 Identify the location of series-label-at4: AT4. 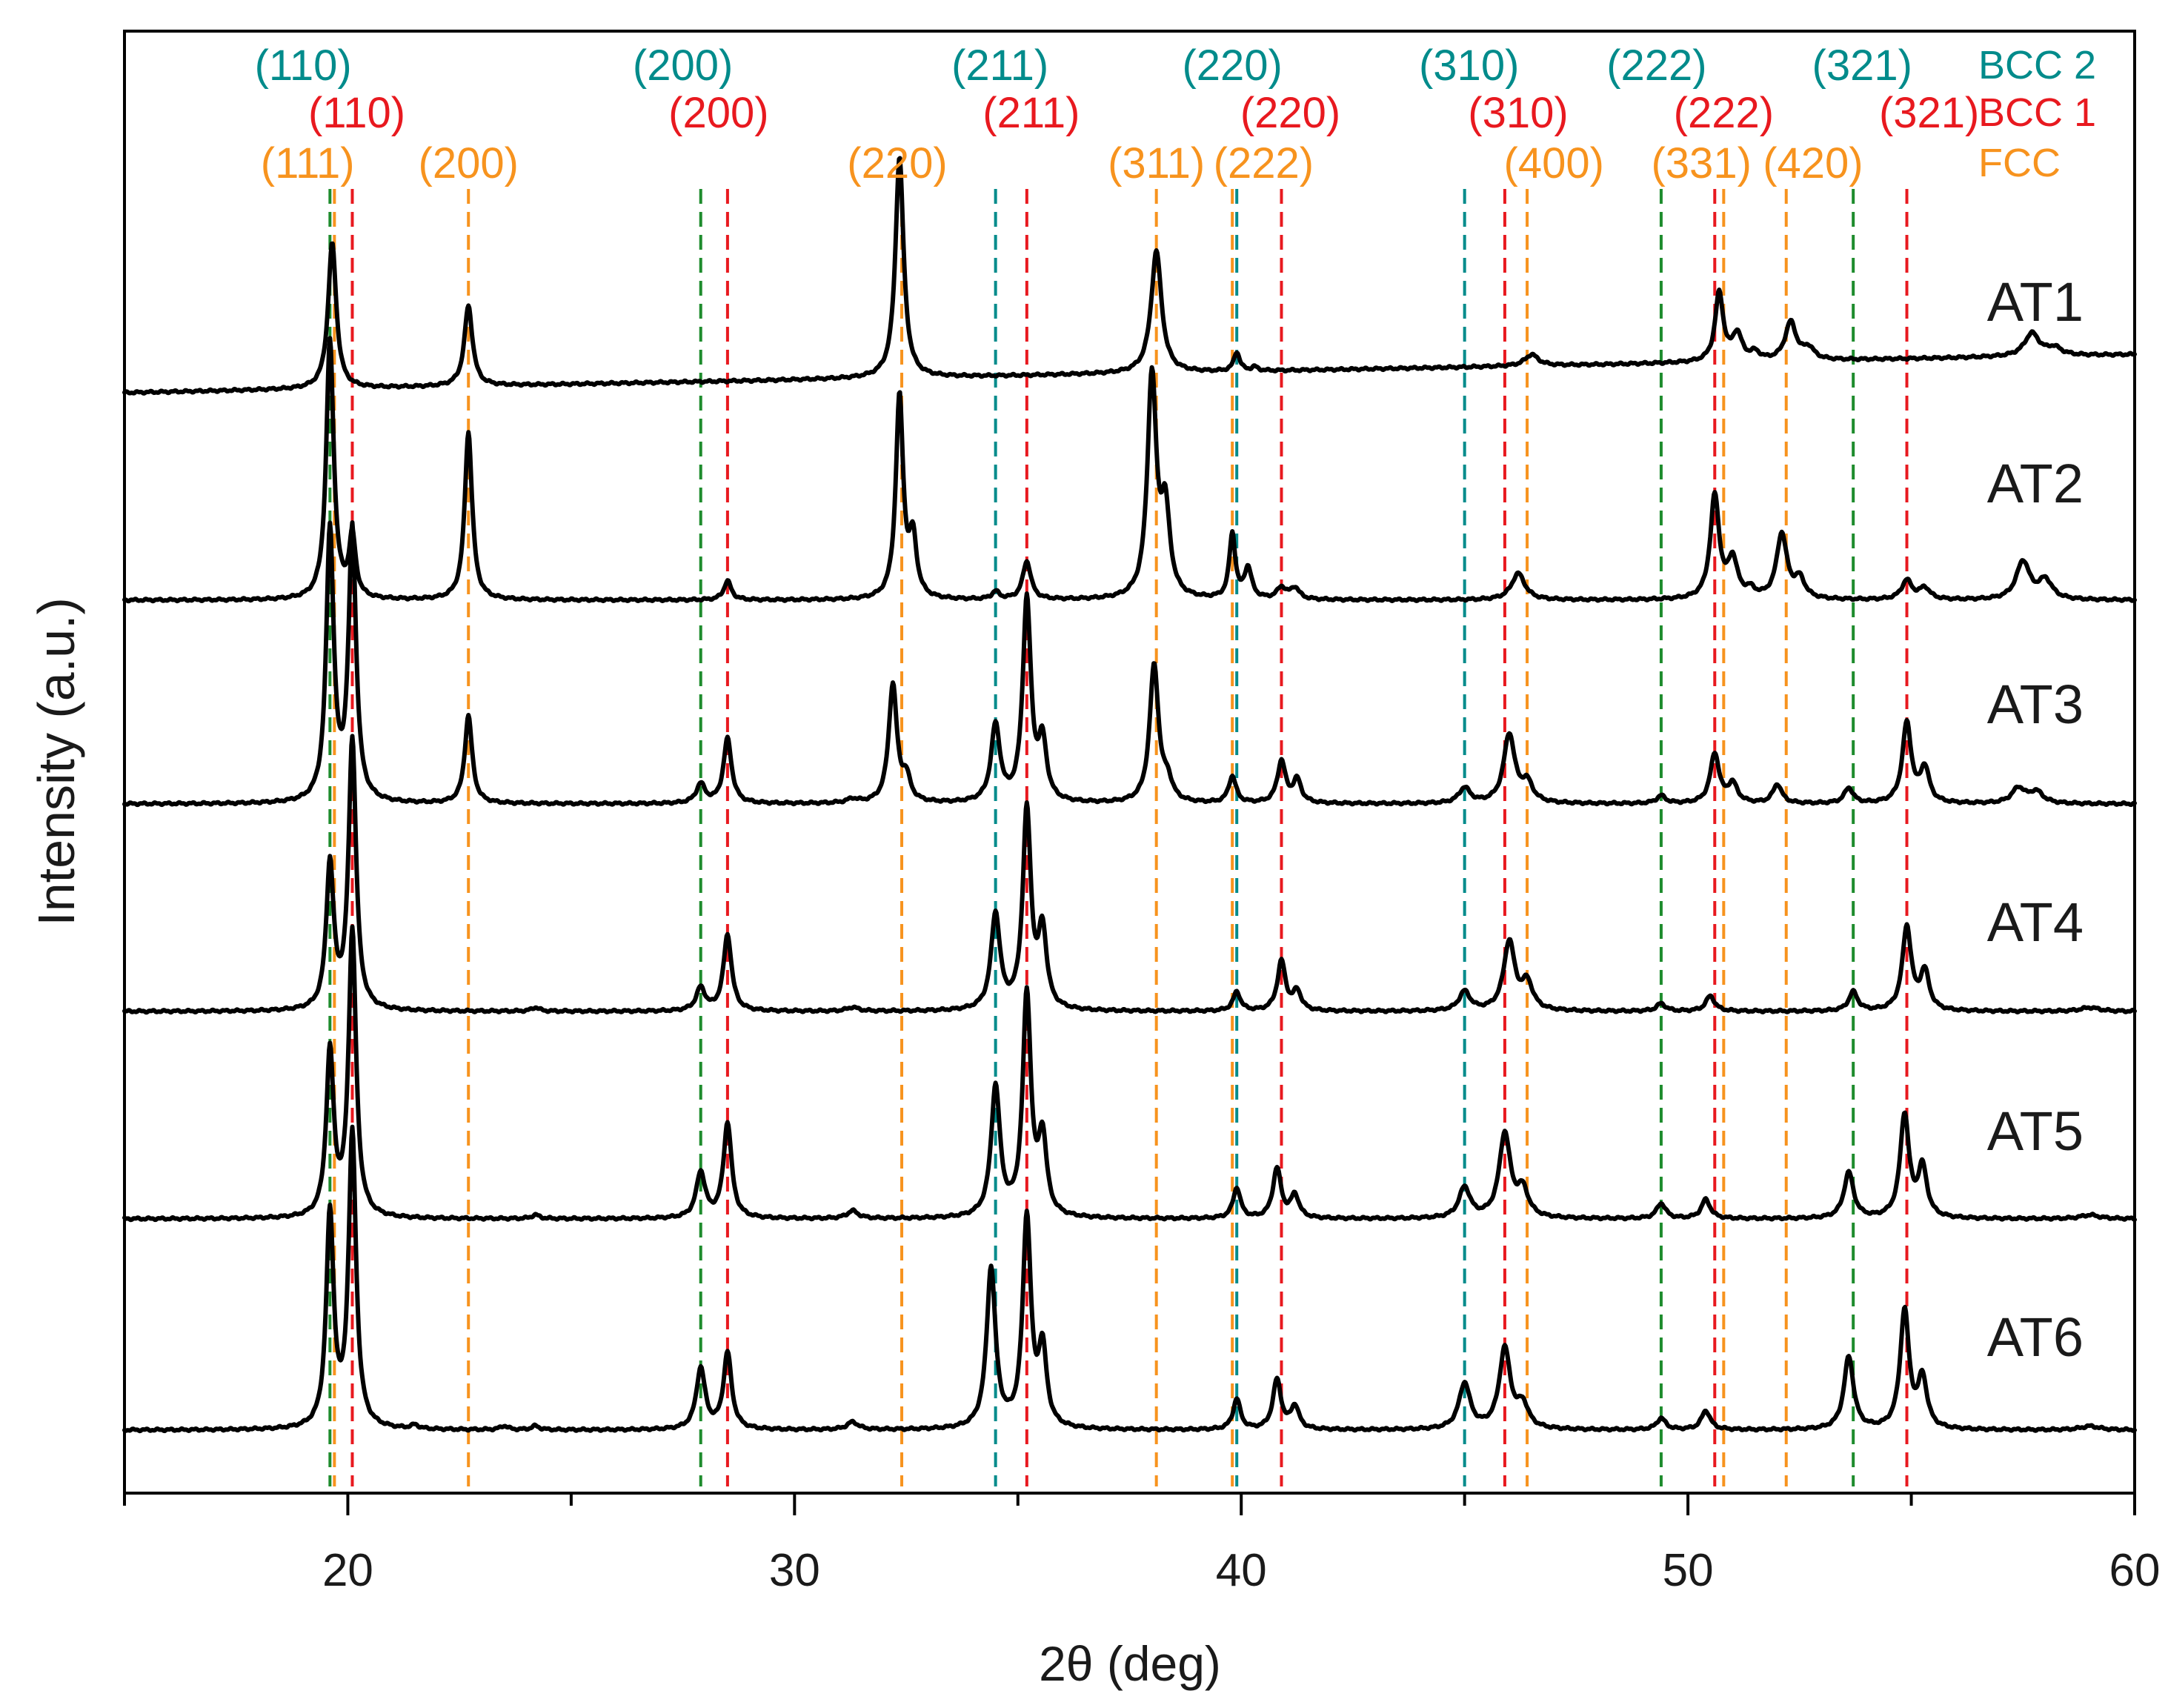
(2035, 922).